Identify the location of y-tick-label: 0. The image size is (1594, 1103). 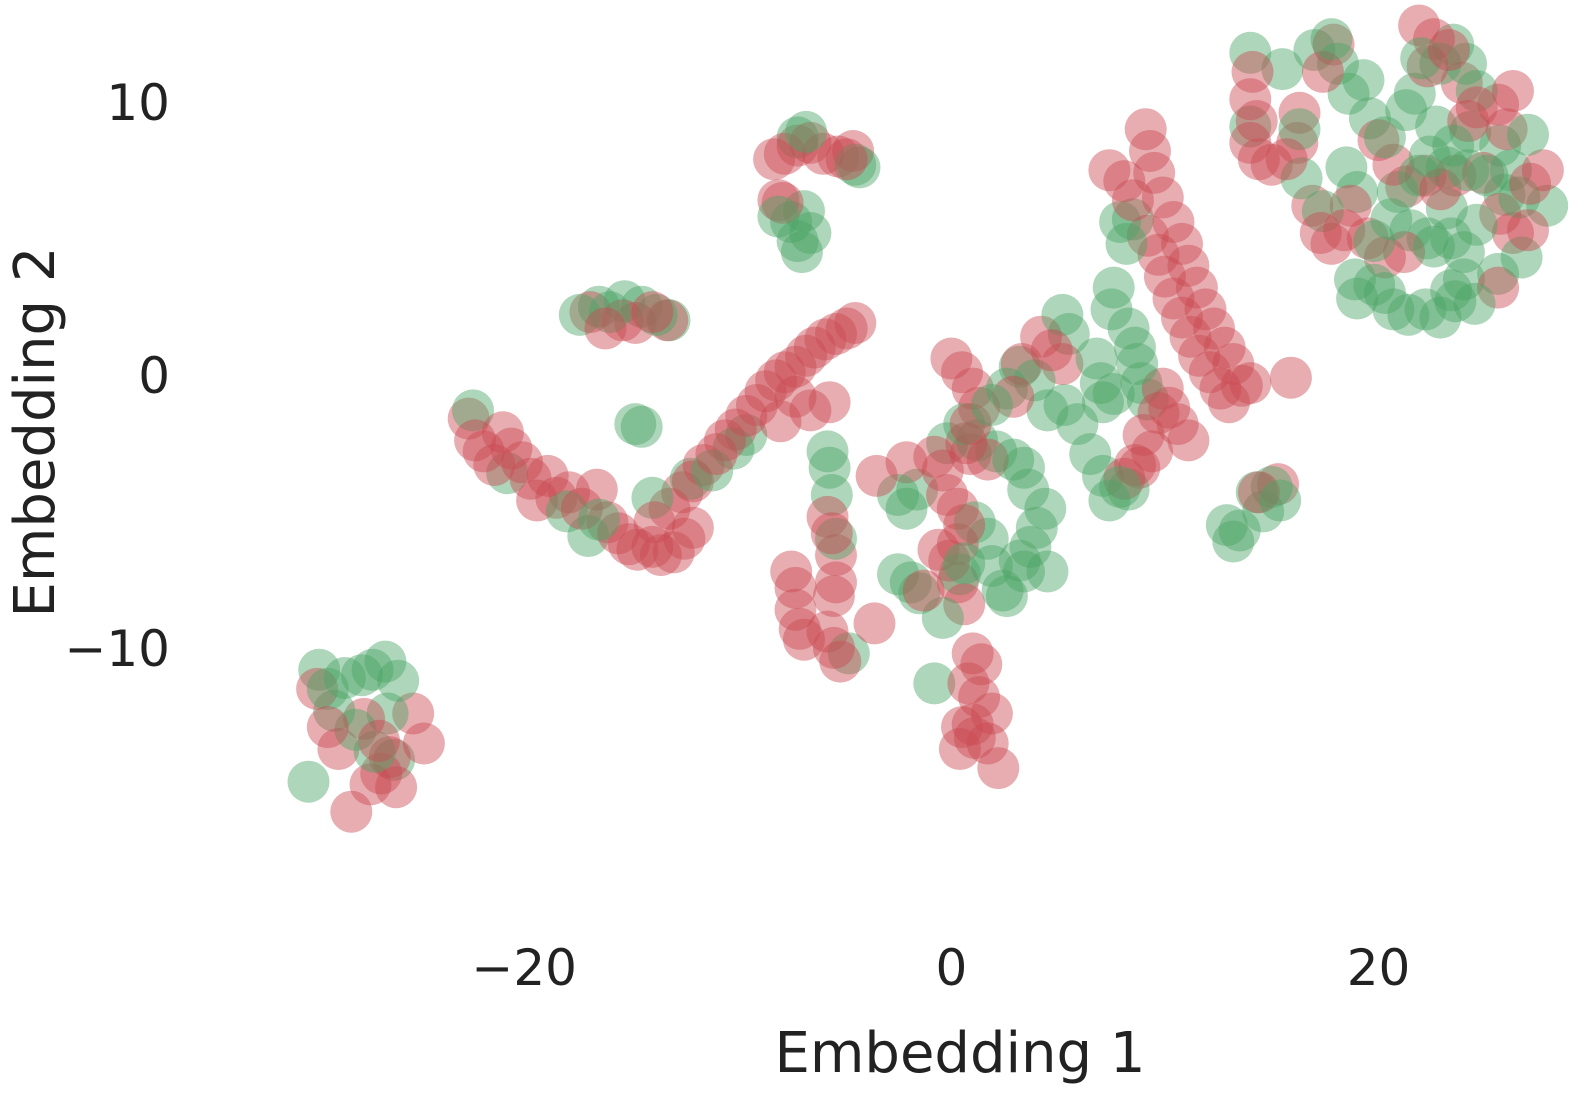
(154, 376).